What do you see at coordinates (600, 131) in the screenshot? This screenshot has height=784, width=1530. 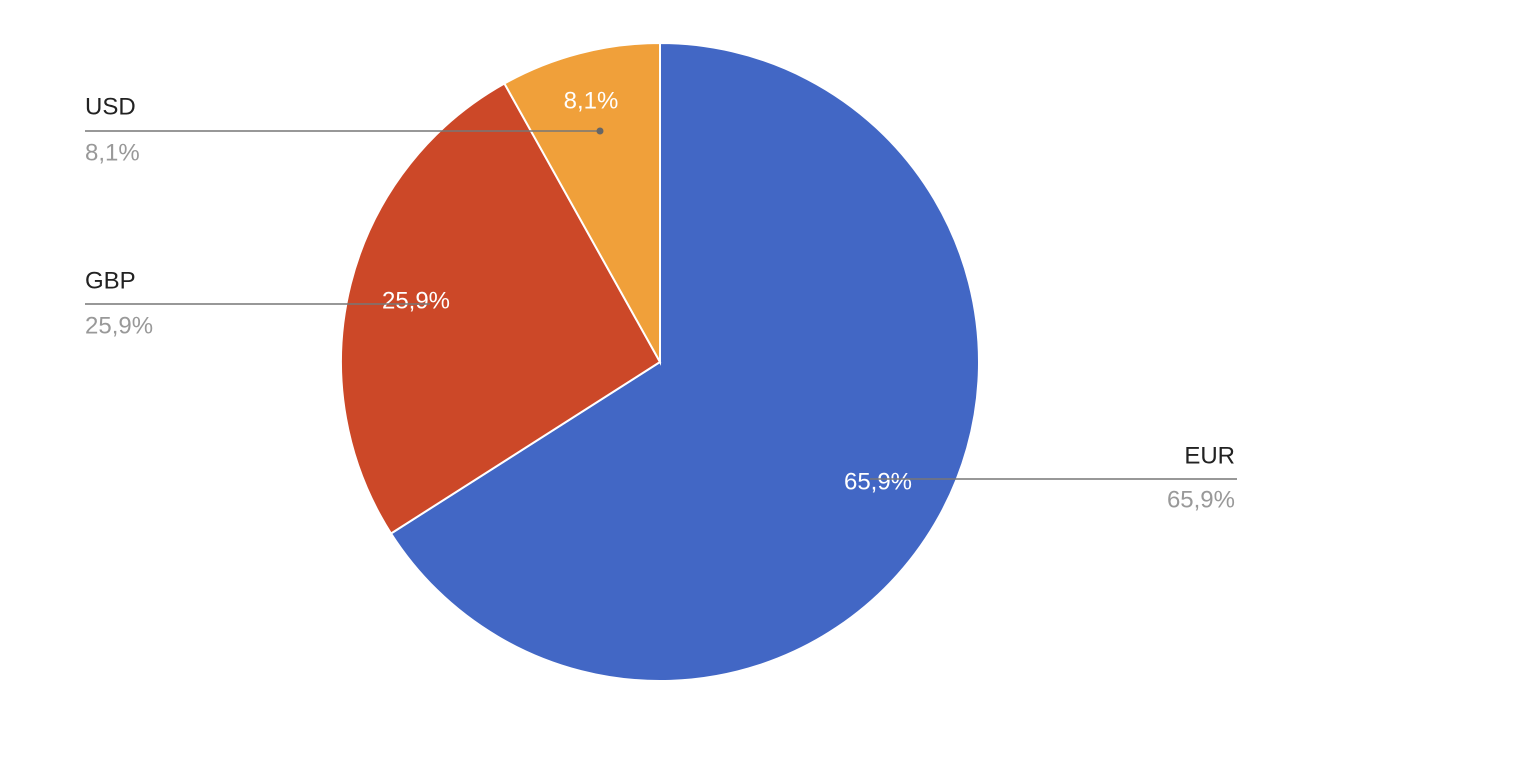 I see `leader-dot` at bounding box center [600, 131].